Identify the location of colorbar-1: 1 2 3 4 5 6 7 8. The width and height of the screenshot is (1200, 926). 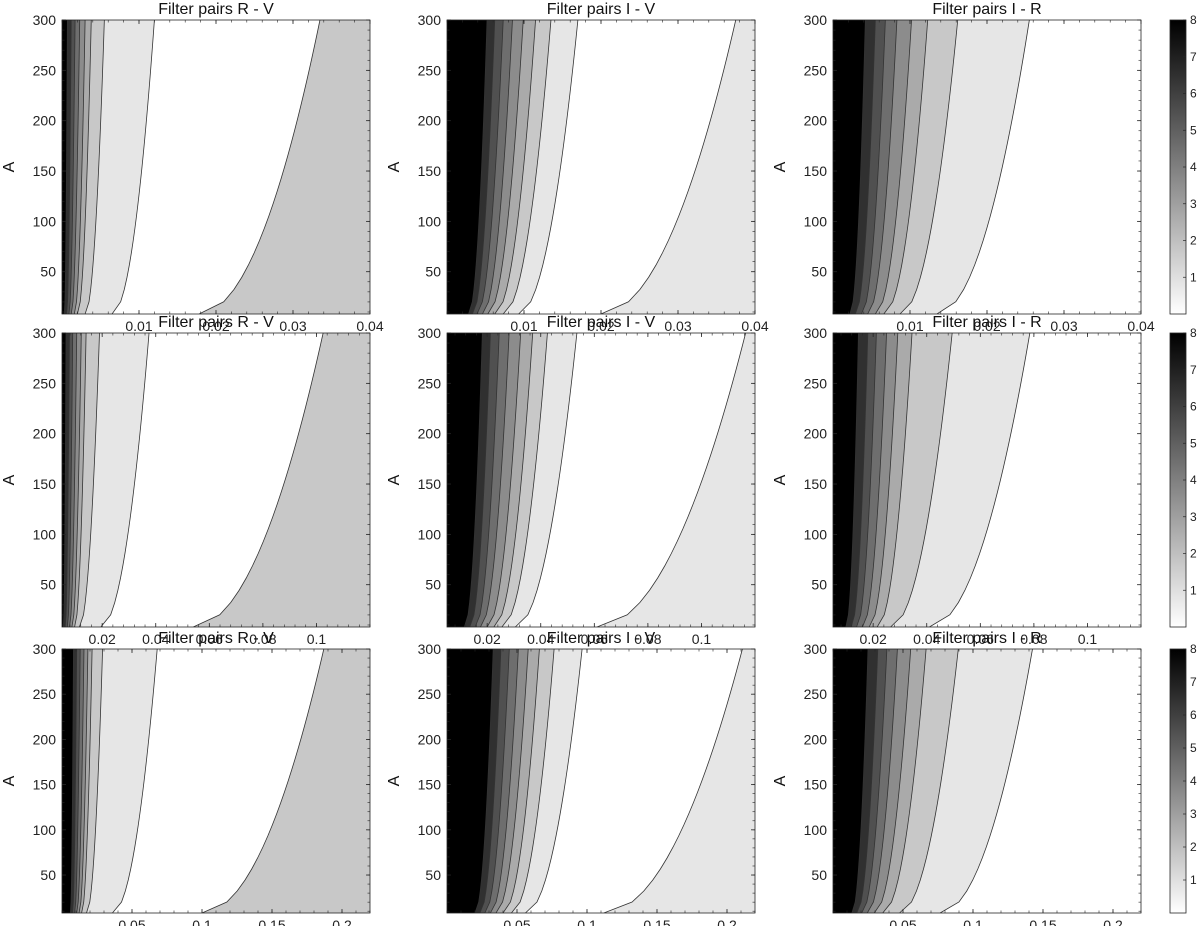
(1183, 164).